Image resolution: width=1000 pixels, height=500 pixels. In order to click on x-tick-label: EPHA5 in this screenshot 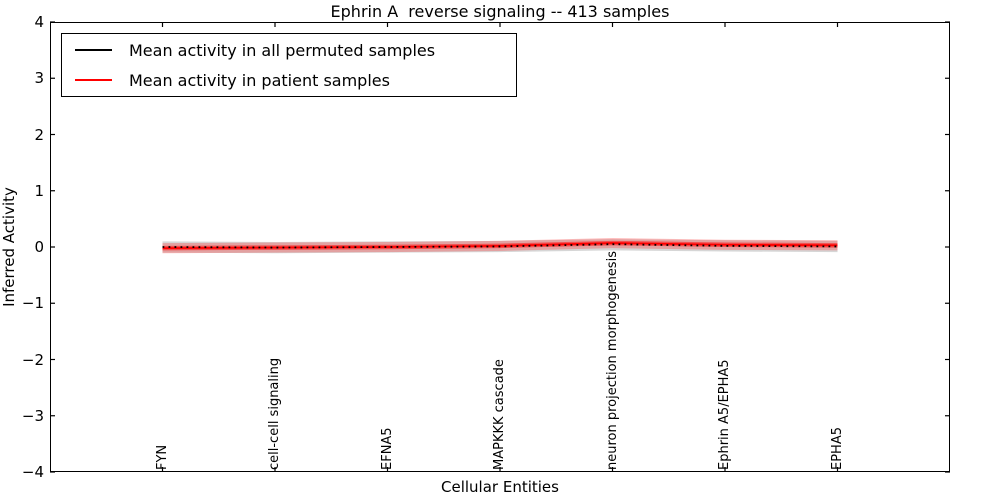, I will do `click(837, 448)`.